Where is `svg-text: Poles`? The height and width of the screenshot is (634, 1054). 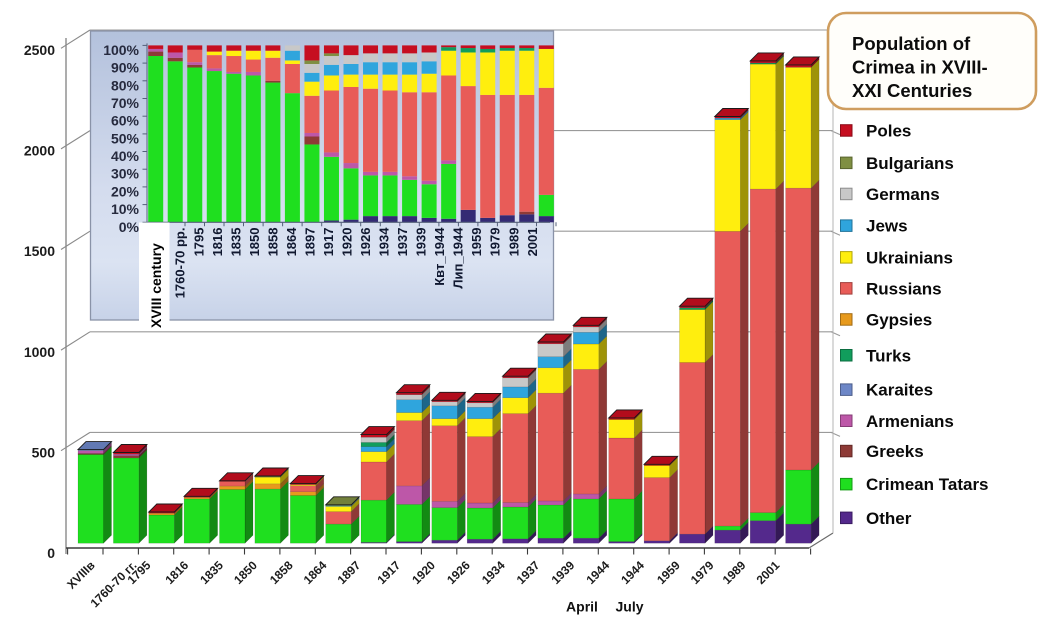 svg-text: Poles is located at coordinates (888, 131).